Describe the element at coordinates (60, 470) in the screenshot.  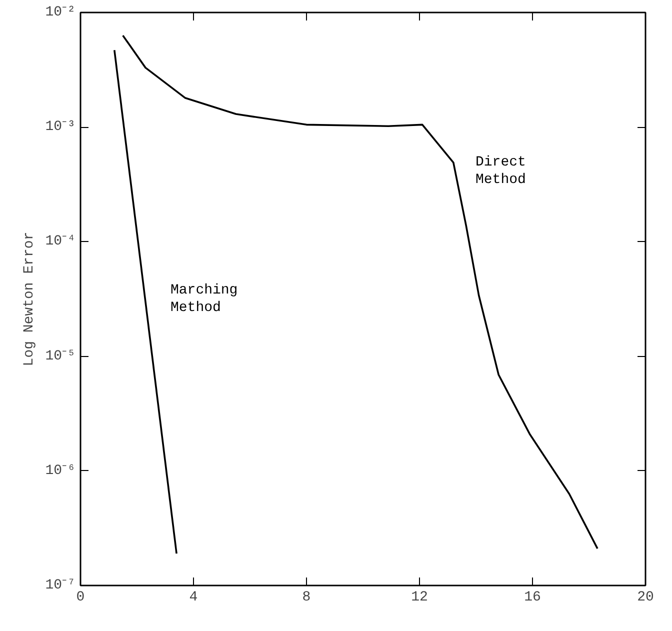
I see `y-tick-label: 10⁻⁶` at that location.